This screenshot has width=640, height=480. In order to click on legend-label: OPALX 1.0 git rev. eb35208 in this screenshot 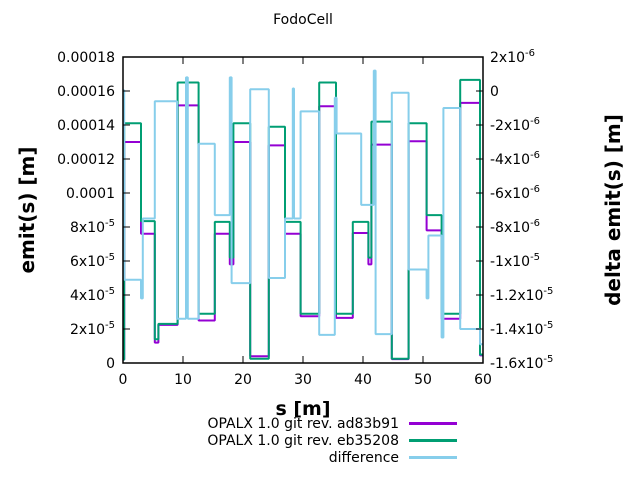, I will do `click(303, 440)`.